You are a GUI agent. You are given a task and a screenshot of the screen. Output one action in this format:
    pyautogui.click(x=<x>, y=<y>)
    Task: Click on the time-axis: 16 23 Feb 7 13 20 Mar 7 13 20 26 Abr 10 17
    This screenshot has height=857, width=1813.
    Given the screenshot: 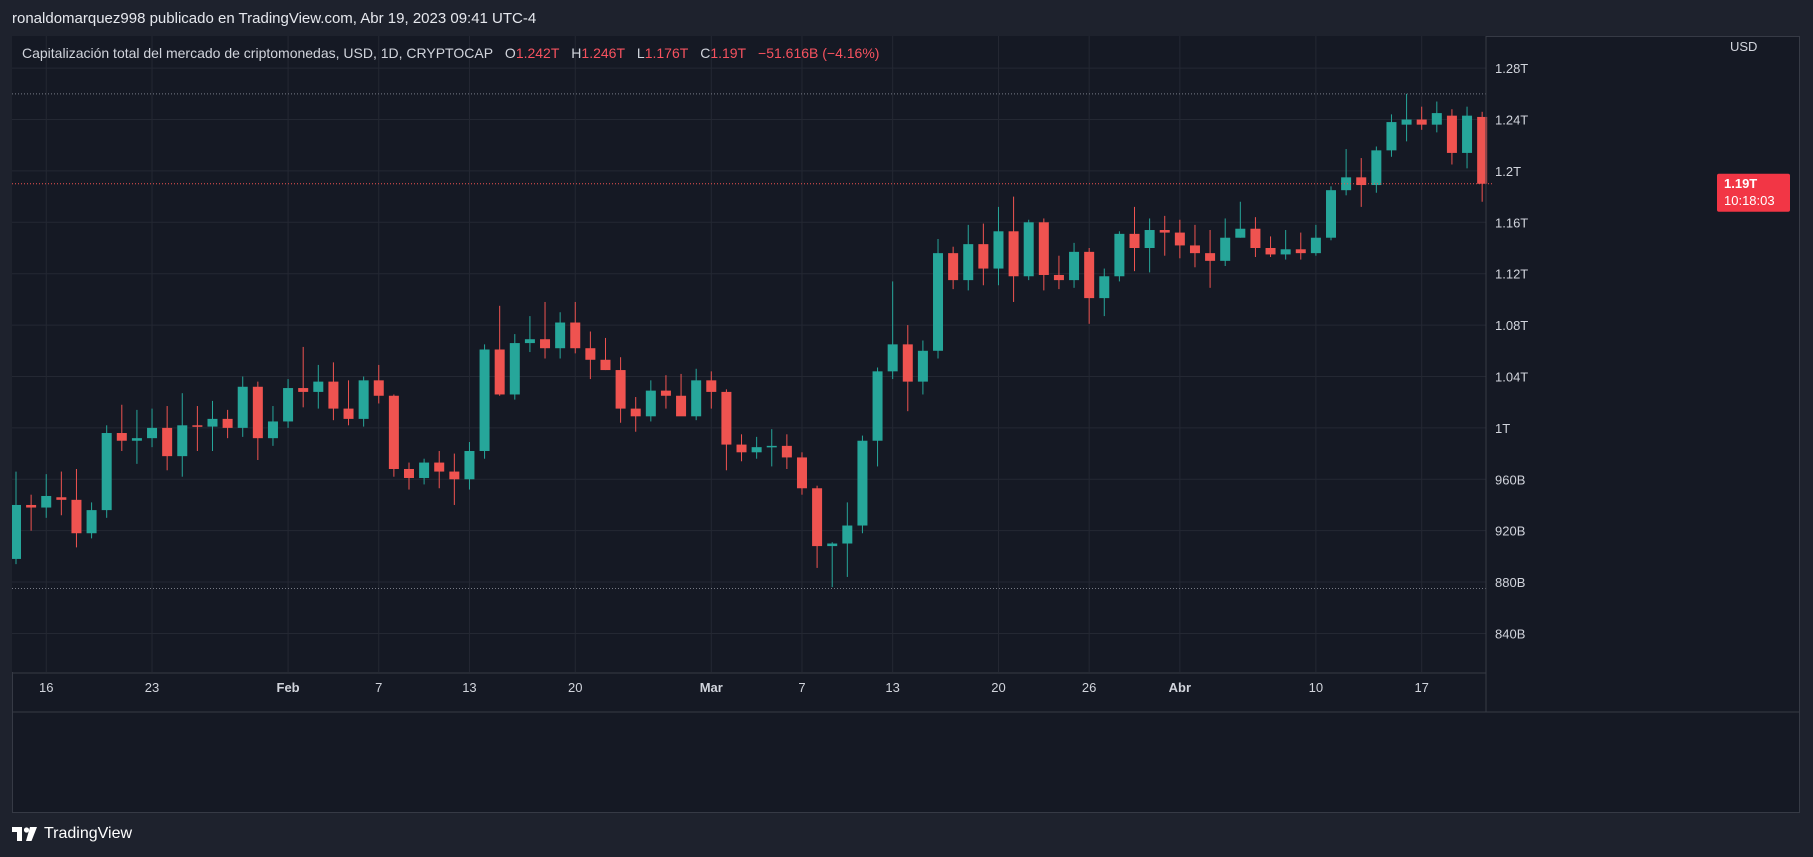 What is the action you would take?
    pyautogui.click(x=906, y=692)
    